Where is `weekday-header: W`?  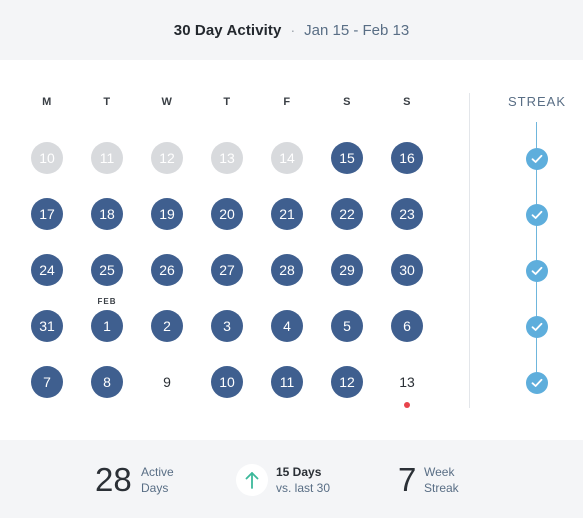
weekday-header: W is located at coordinates (167, 102).